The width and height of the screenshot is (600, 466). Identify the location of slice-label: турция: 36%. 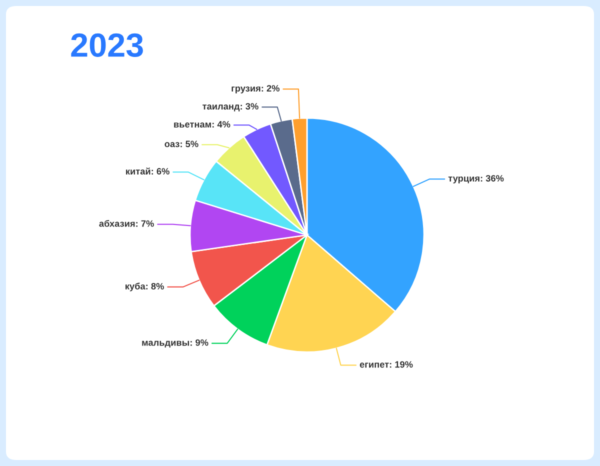
(476, 179).